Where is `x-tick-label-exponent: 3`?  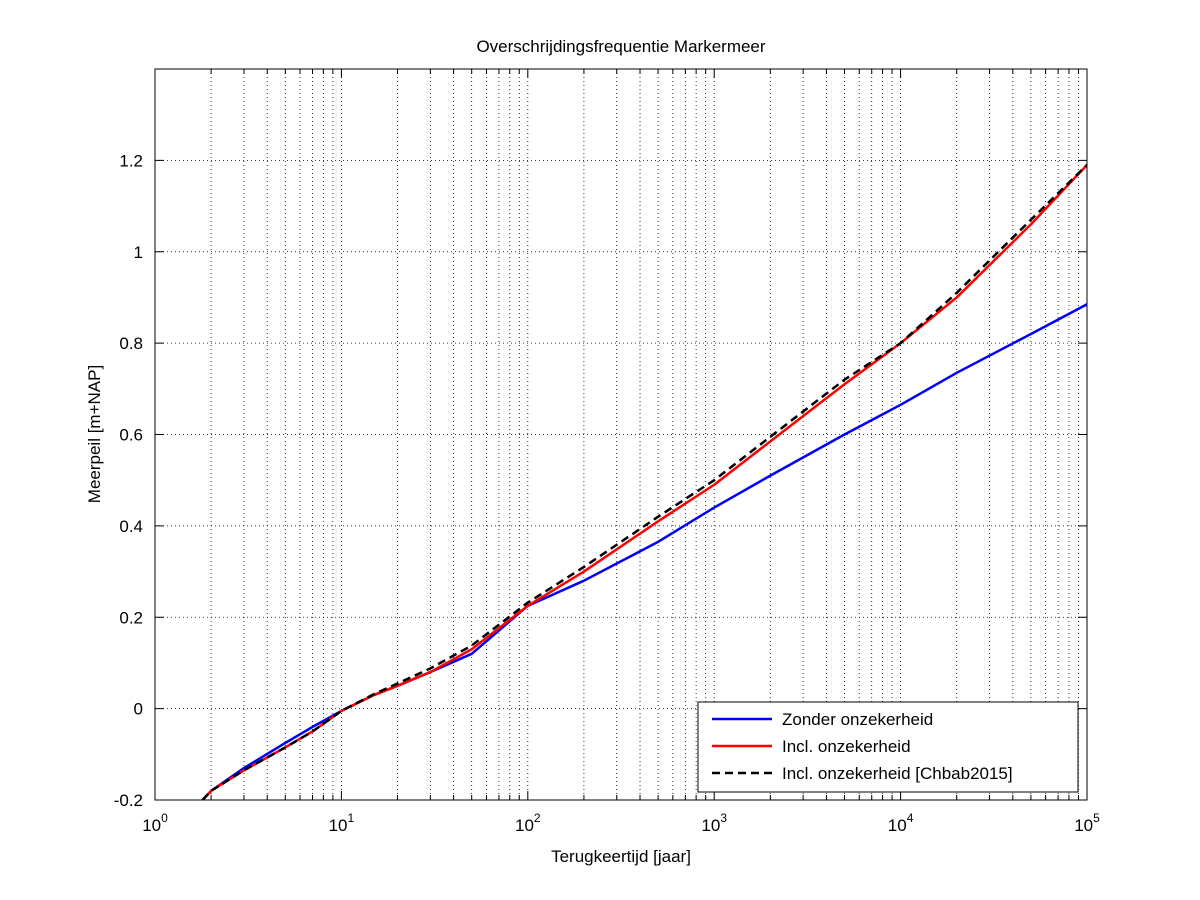 x-tick-label-exponent: 3 is located at coordinates (723, 818).